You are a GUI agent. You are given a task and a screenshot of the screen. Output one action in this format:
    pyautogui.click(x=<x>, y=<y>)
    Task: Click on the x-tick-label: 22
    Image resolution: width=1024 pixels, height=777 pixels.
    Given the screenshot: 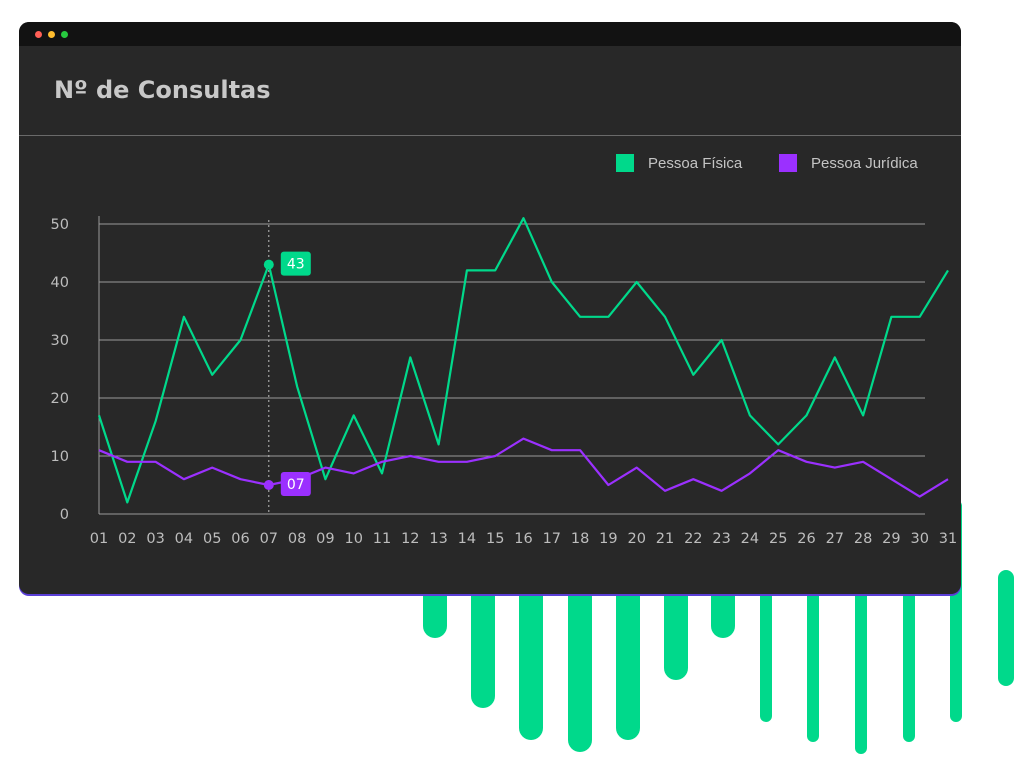 What is the action you would take?
    pyautogui.click(x=693, y=539)
    